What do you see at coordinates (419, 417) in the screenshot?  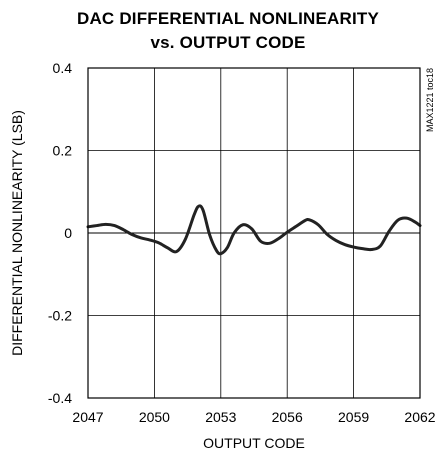 I see `x-tick-label: 2062` at bounding box center [419, 417].